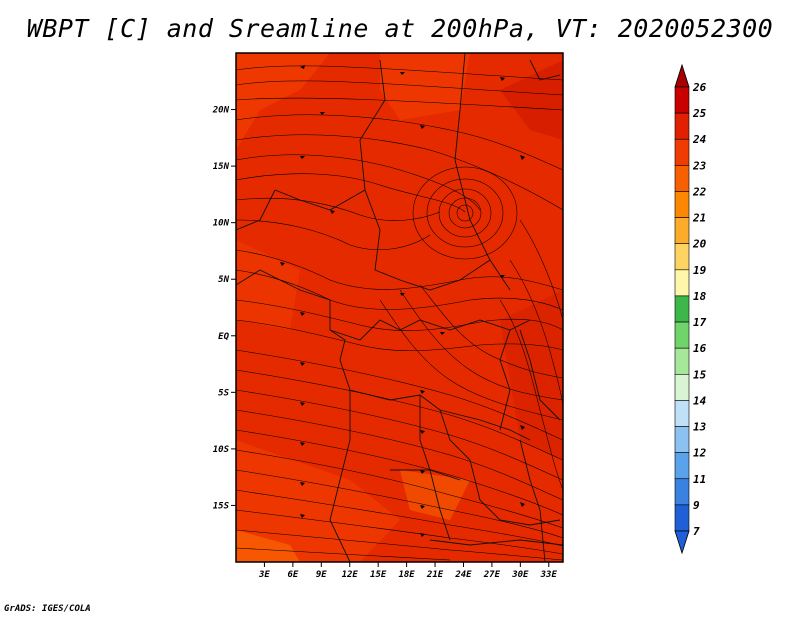  I want to click on colorbar-label: 7, so click(696, 531).